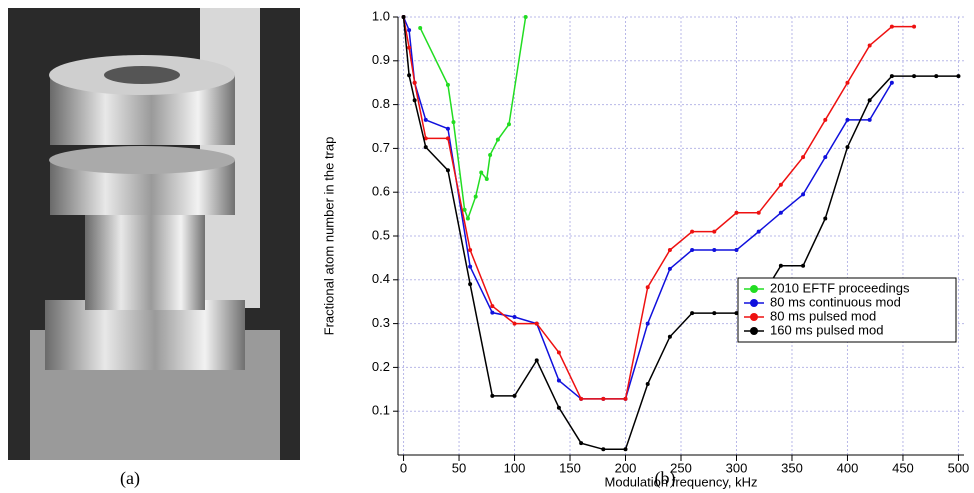  What do you see at coordinates (381, 147) in the screenshot?
I see `y-tick-label: 0.7` at bounding box center [381, 147].